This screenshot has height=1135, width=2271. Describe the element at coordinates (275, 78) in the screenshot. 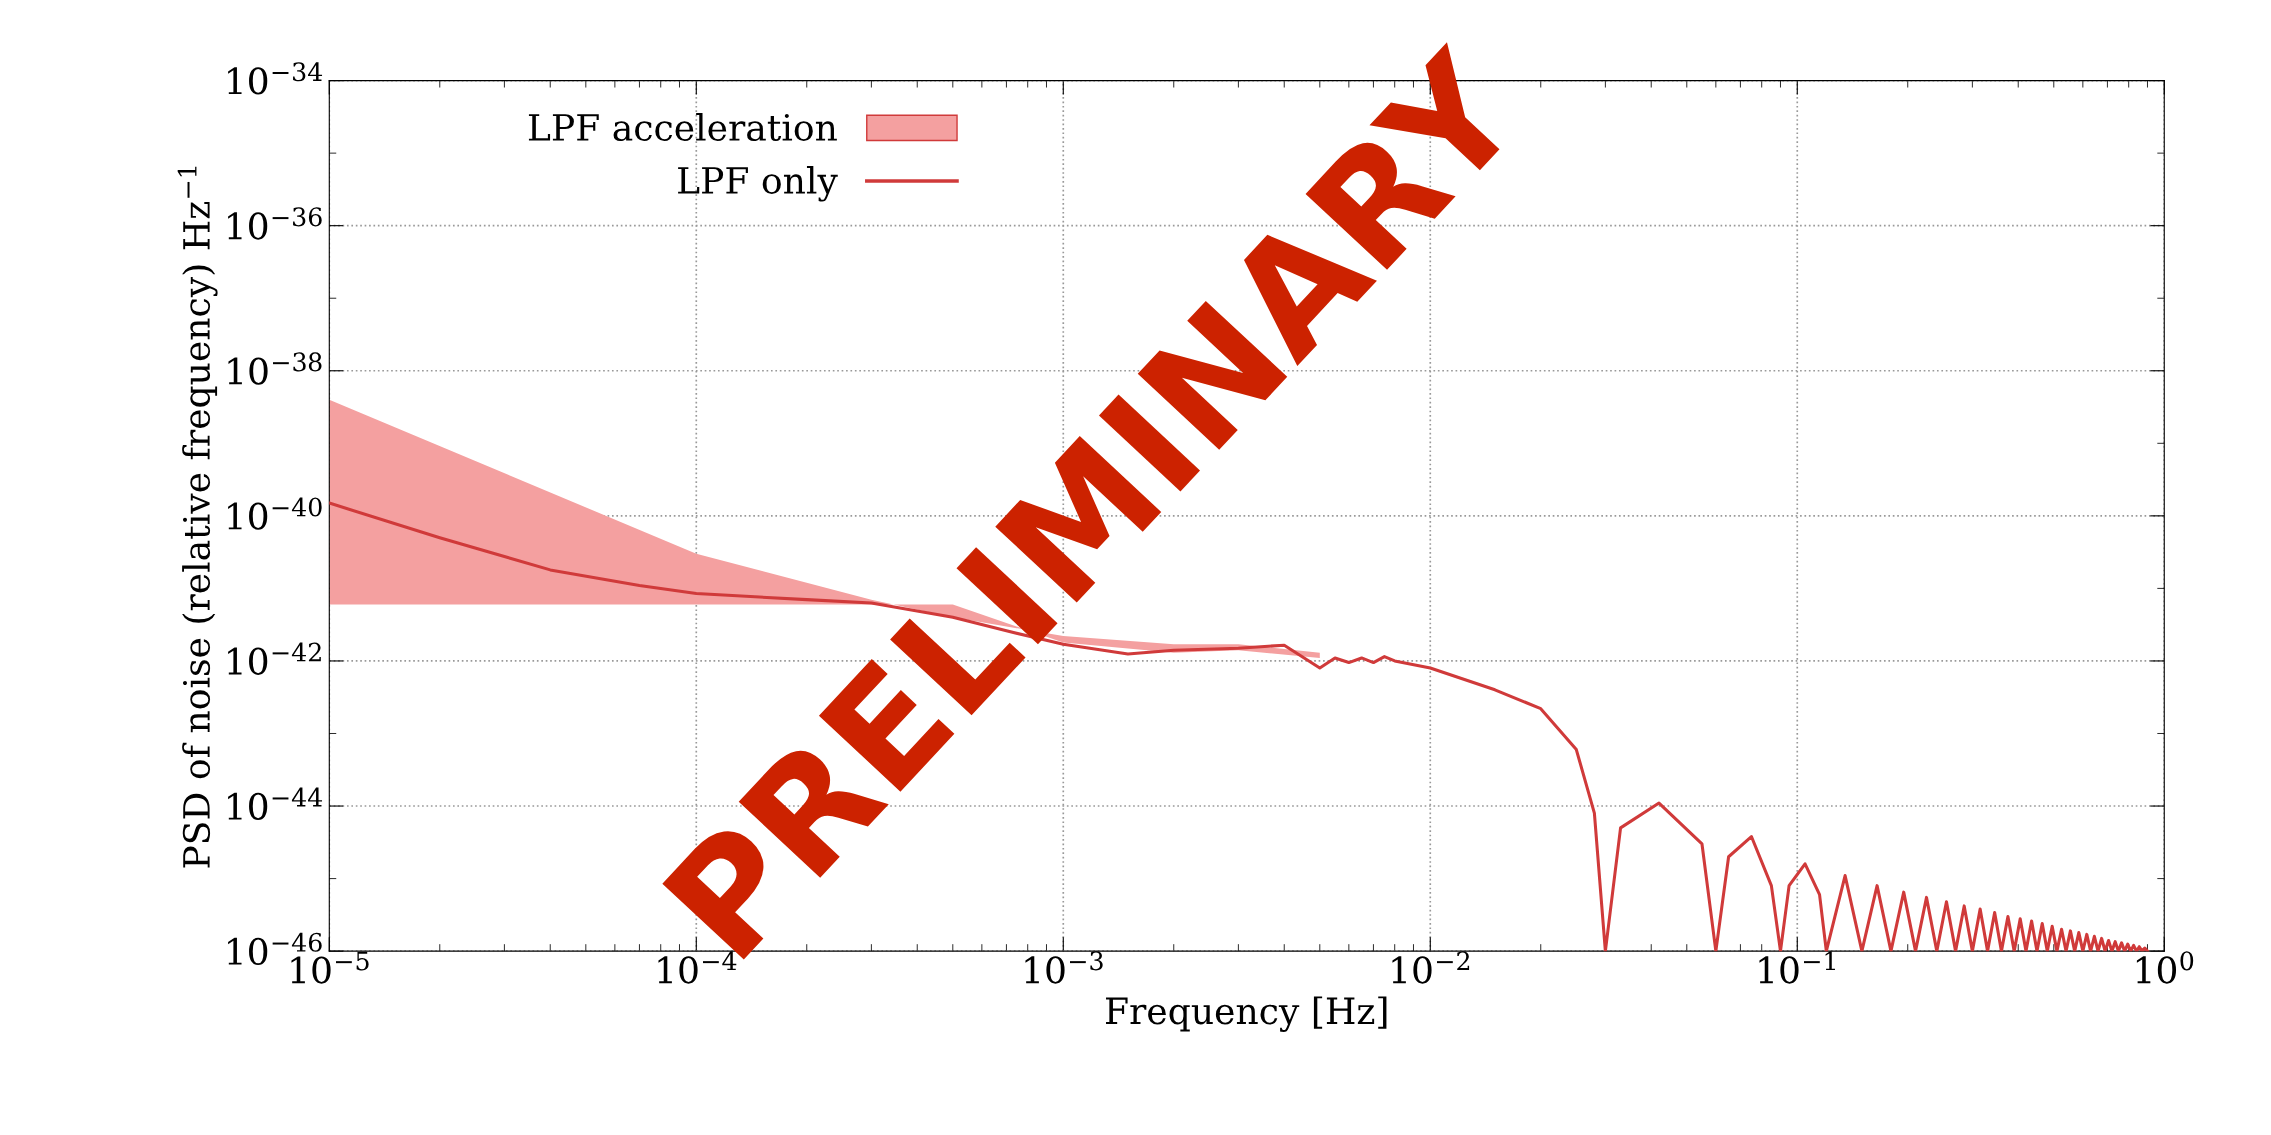

I see `y-tick-label: 10$^{−34}$` at that location.